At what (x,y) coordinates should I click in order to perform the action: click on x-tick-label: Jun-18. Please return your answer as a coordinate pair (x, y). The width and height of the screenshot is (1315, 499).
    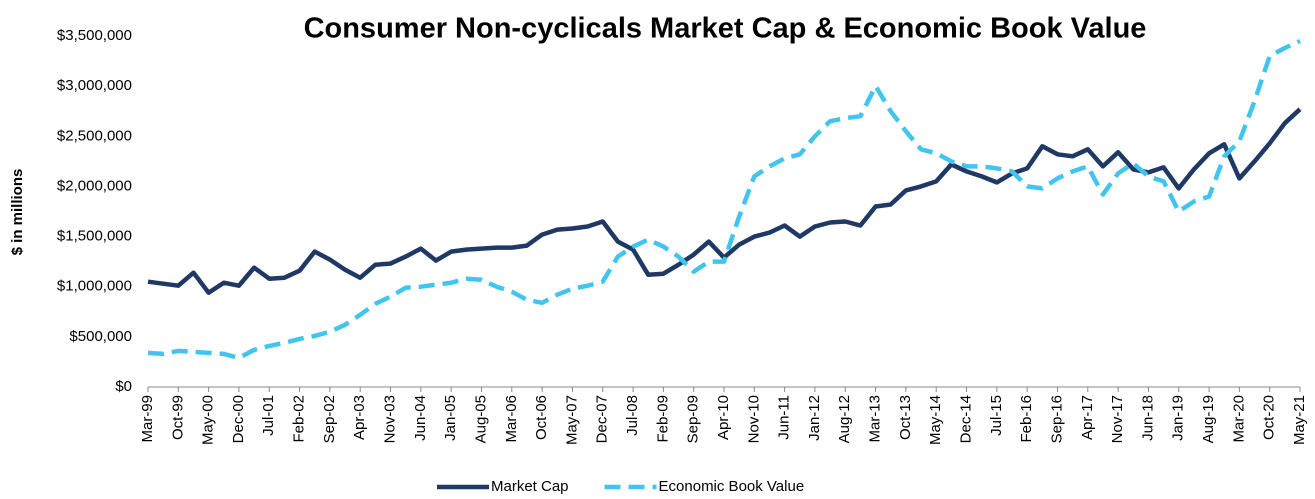
    Looking at the image, I should click on (1147, 418).